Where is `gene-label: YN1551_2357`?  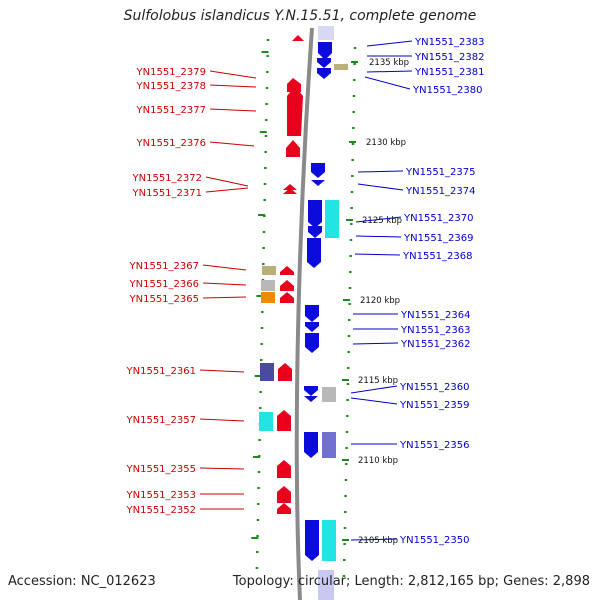
gene-label: YN1551_2357 is located at coordinates (161, 420).